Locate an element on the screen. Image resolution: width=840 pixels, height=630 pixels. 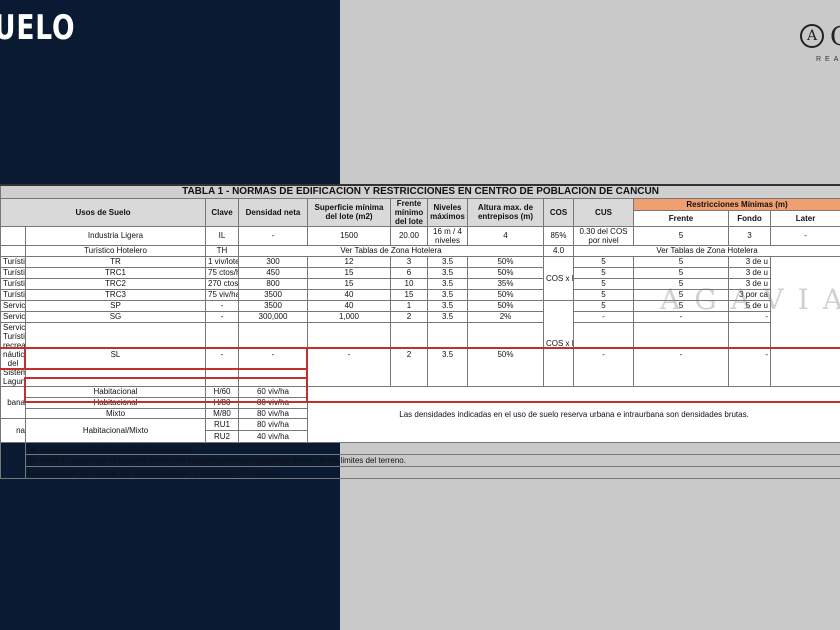
cell-uso: Industria Ligera is located at coordinates (115, 235).